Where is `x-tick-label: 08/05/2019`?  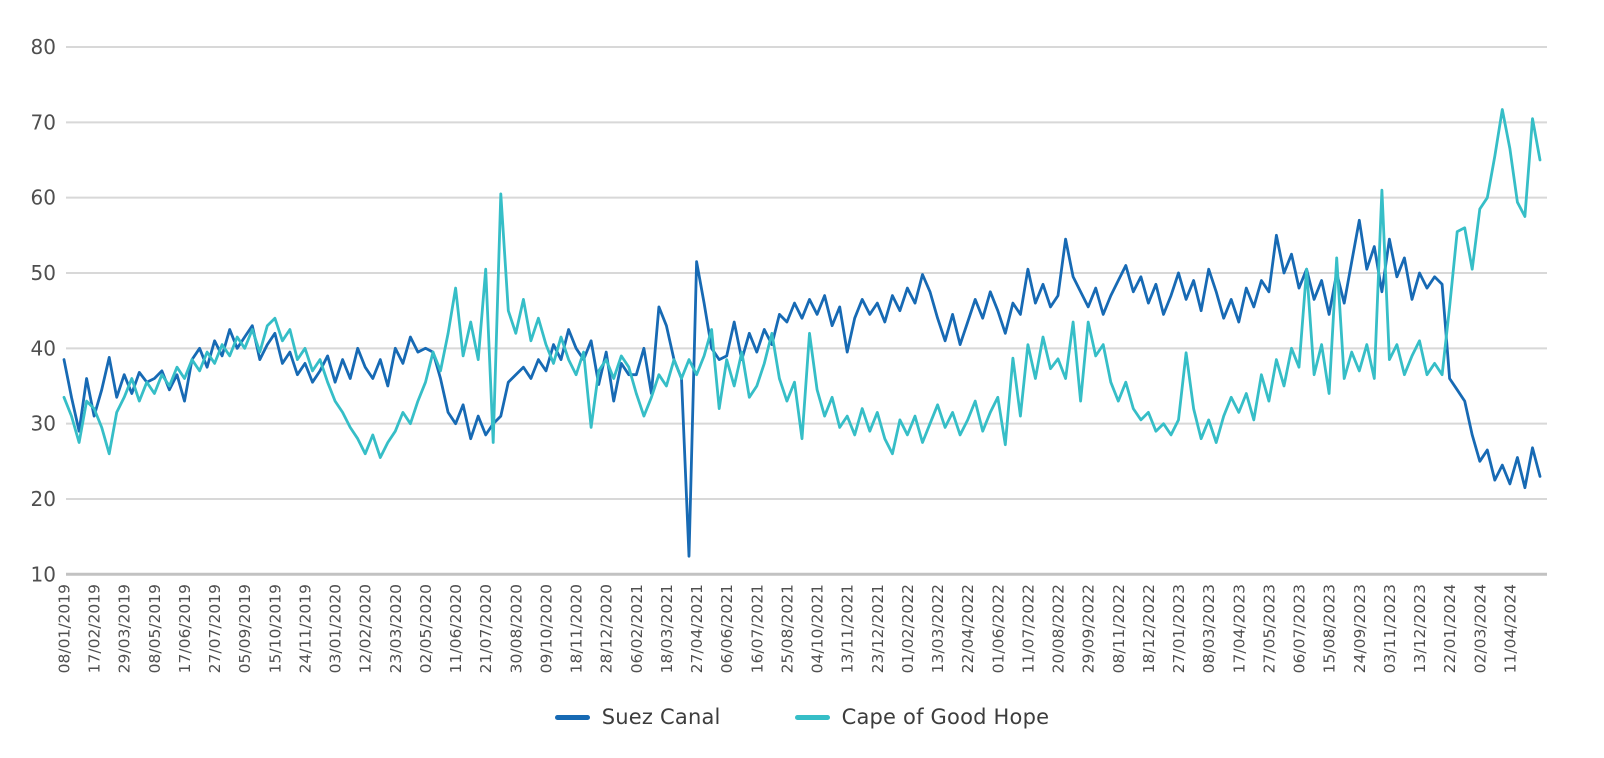 x-tick-label: 08/05/2019 is located at coordinates (155, 628).